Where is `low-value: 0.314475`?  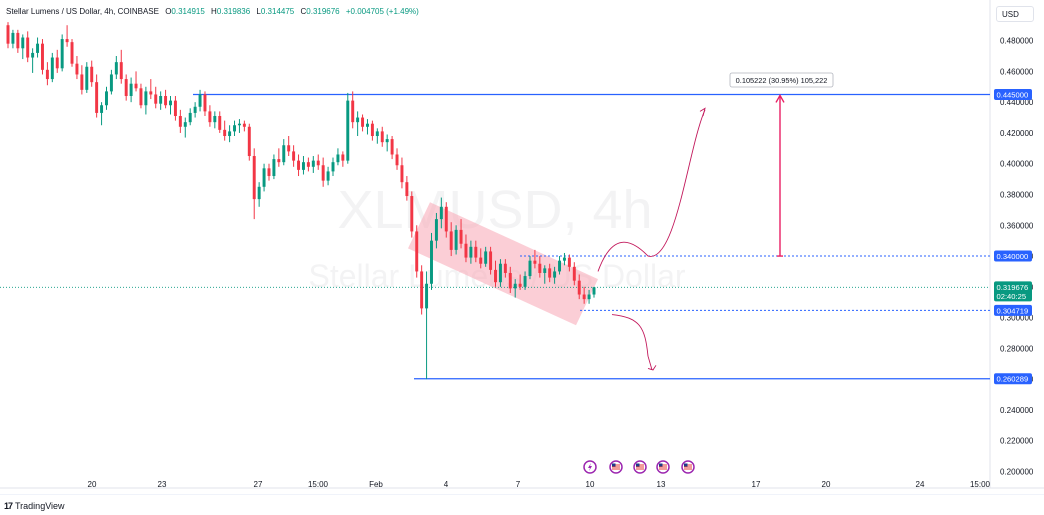
low-value: 0.314475 is located at coordinates (277, 11).